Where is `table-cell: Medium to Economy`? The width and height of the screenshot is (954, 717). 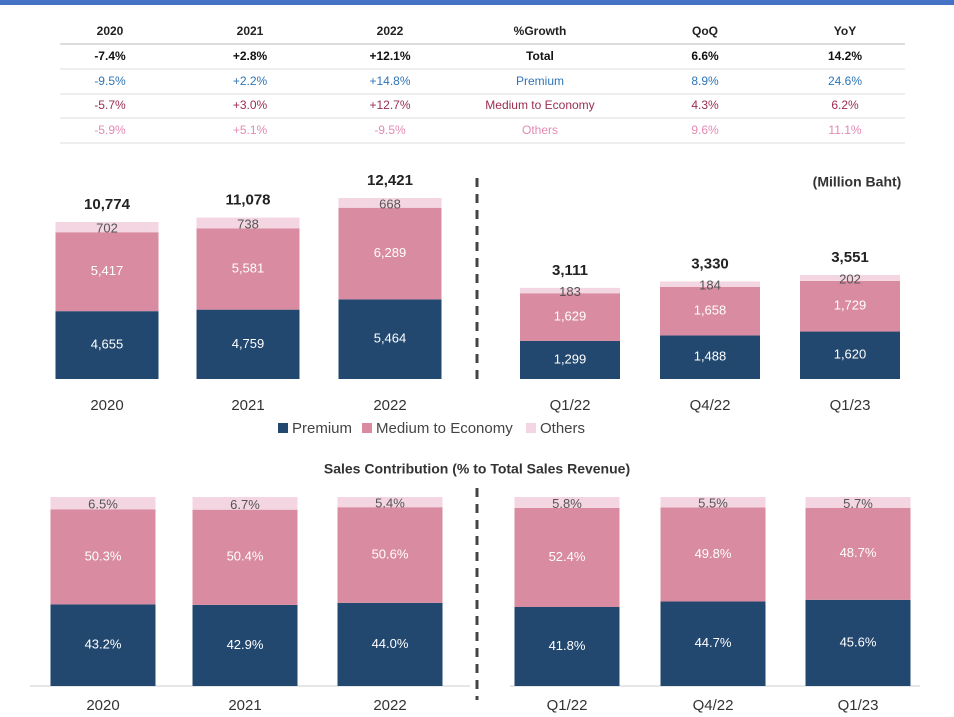 table-cell: Medium to Economy is located at coordinates (539, 105).